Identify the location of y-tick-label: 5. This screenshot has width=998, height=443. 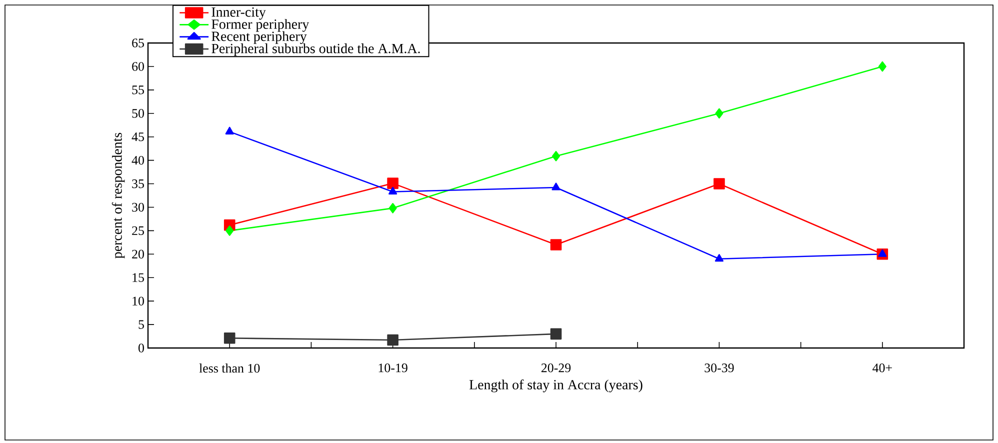
(141, 324).